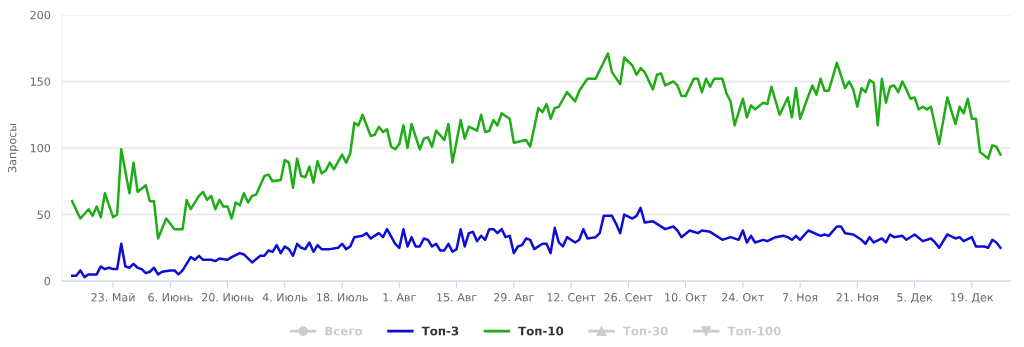 This screenshot has width=1024, height=347. What do you see at coordinates (170, 297) in the screenshot?
I see `x-tick-label: 6. Июнь` at bounding box center [170, 297].